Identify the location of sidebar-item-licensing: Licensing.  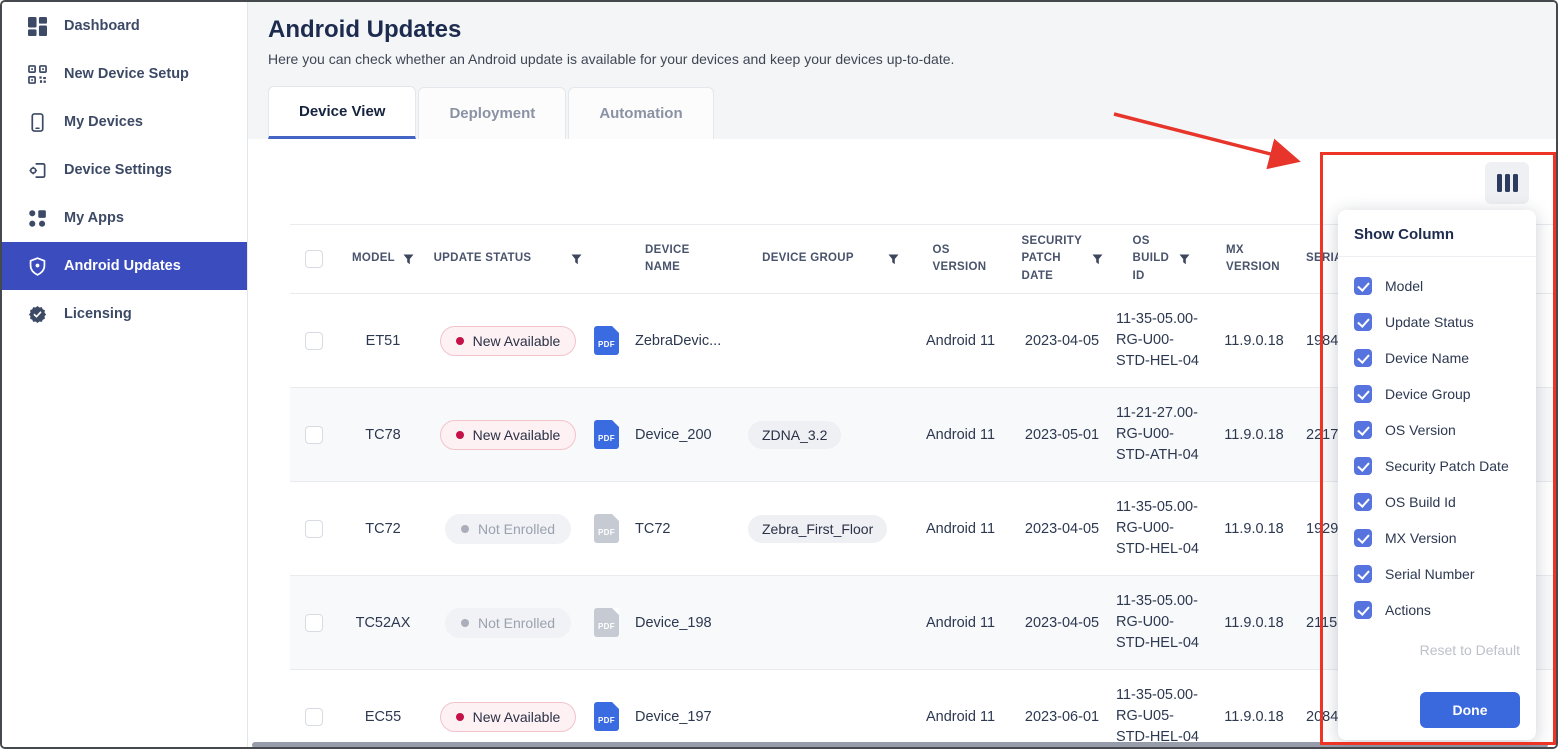
(124, 314).